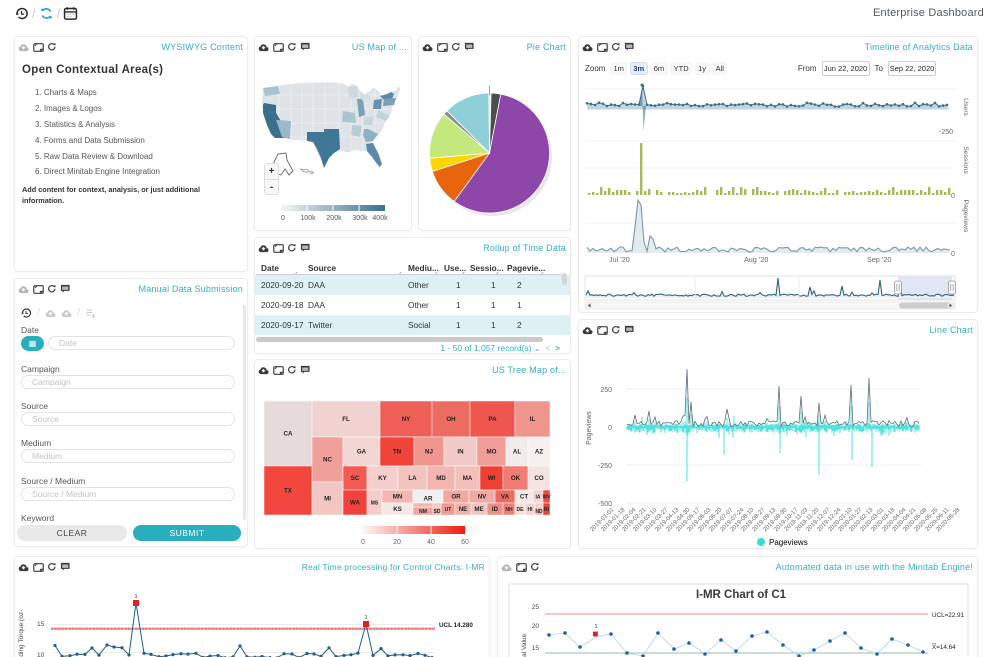 The height and width of the screenshot is (657, 985). What do you see at coordinates (398, 497) in the screenshot?
I see `svg-text: MN` at bounding box center [398, 497].